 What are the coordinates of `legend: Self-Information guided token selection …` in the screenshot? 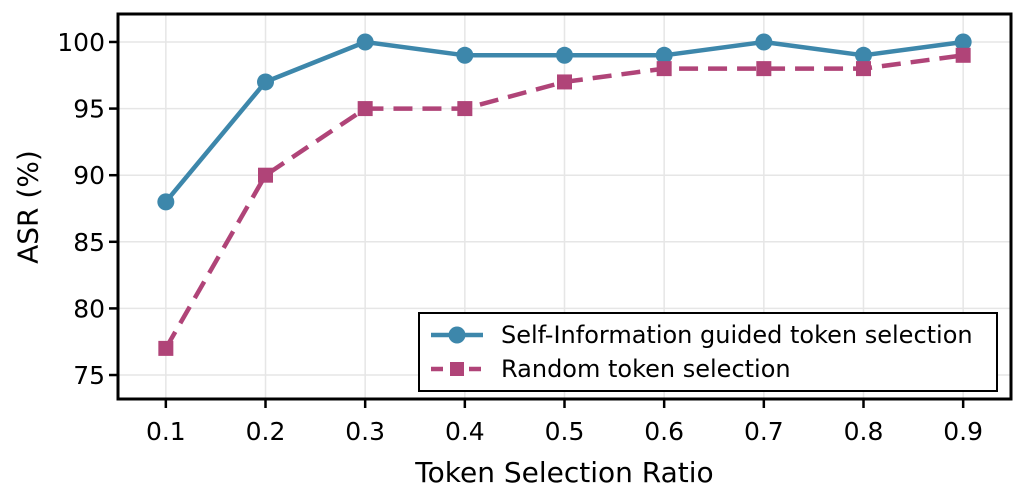 It's located at (708, 352).